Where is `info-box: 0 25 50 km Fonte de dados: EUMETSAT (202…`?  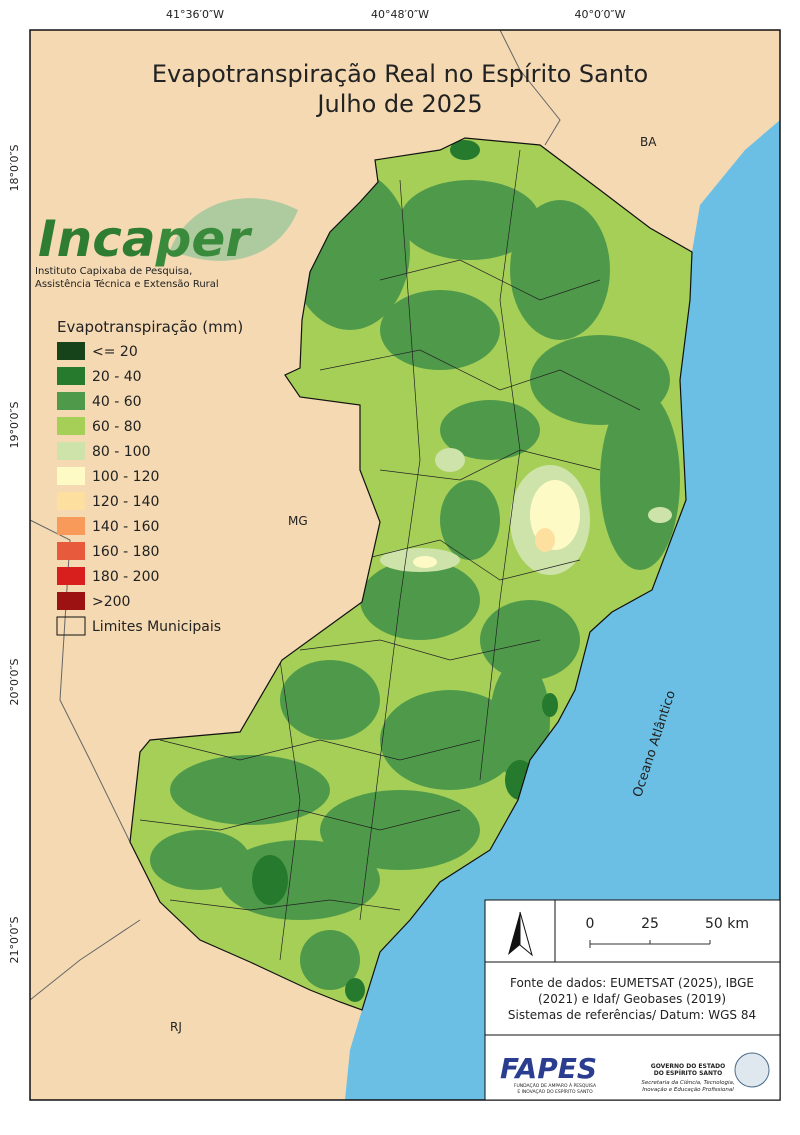
info-box: 0 25 50 km Fonte de dados: EUMETSAT (202… is located at coordinates (632, 1000).